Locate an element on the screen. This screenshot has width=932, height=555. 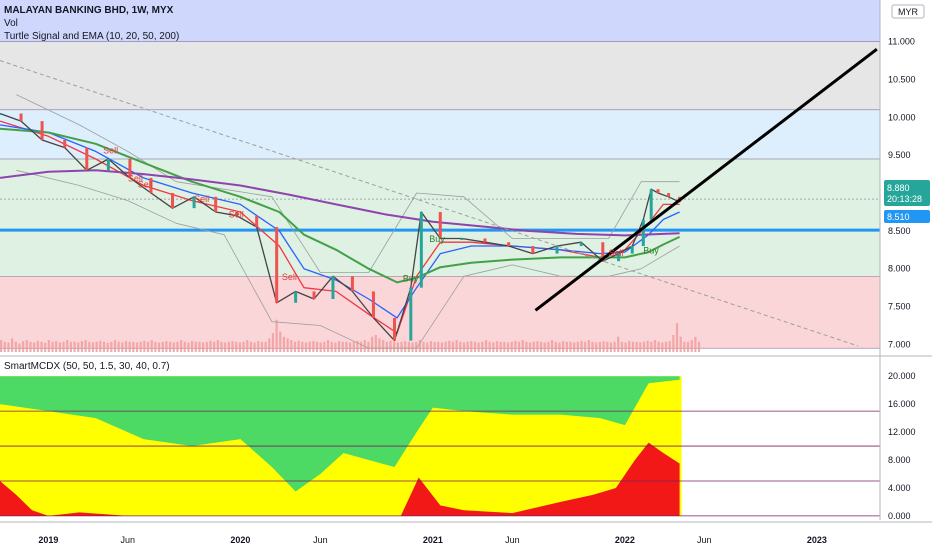
currency-badge-box is located at coordinates (908, 11).